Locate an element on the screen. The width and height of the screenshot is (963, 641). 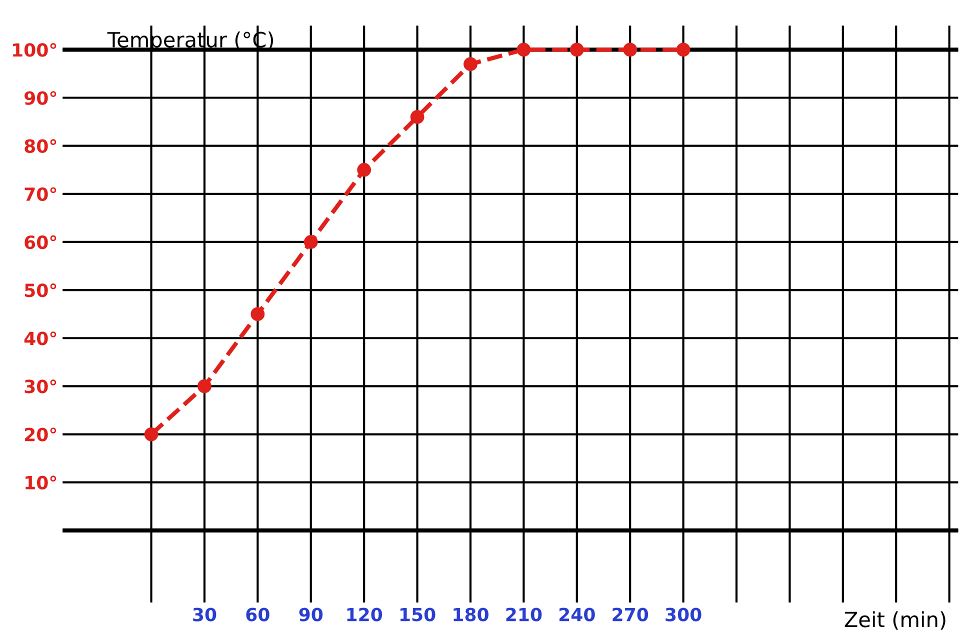
y-tick-label: 100° is located at coordinates (34, 50).